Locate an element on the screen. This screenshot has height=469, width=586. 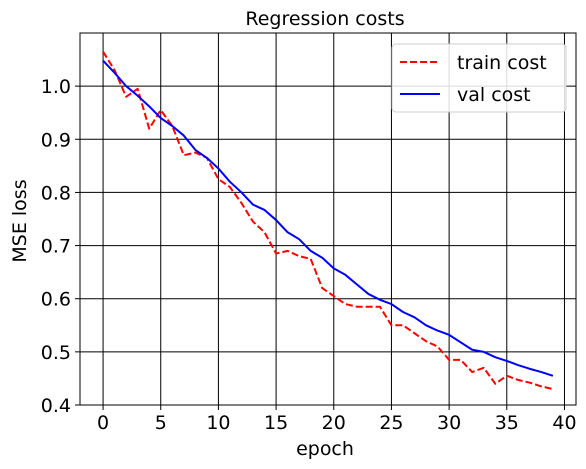
x-tick-label: 40 is located at coordinates (564, 423).